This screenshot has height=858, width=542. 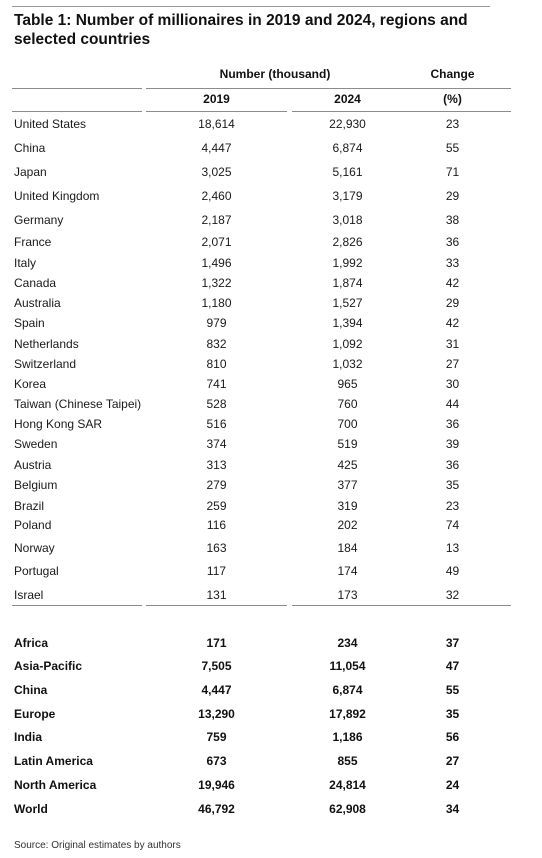 I want to click on row-change: 38, so click(x=452, y=220).